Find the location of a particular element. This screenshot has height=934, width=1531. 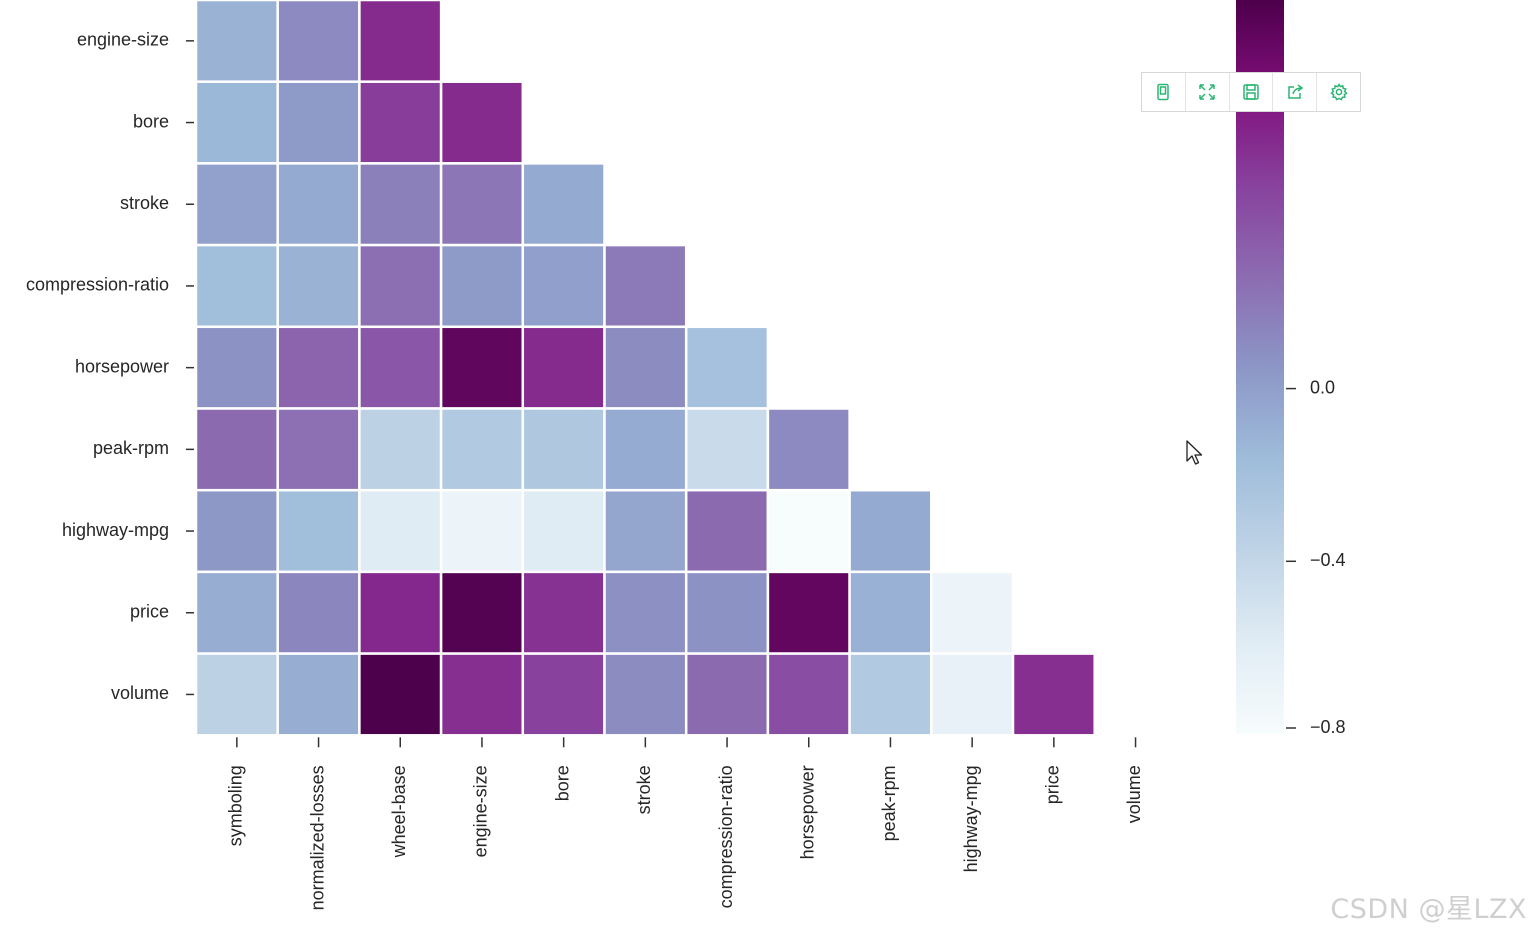

export-icon is located at coordinates (1163, 92).